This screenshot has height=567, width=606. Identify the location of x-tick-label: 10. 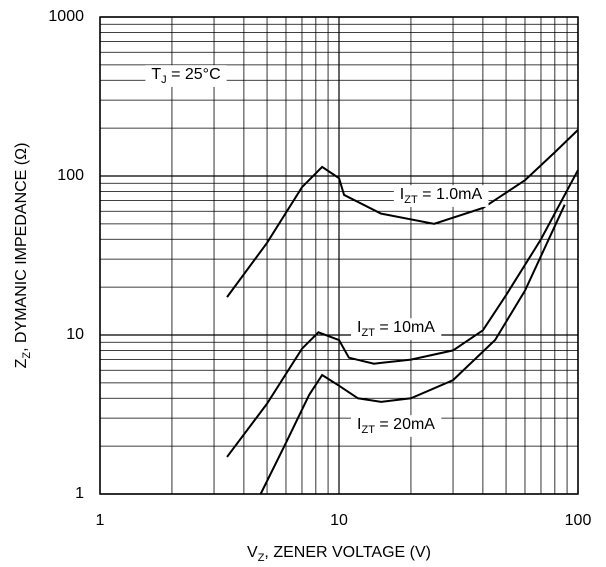
(339, 520).